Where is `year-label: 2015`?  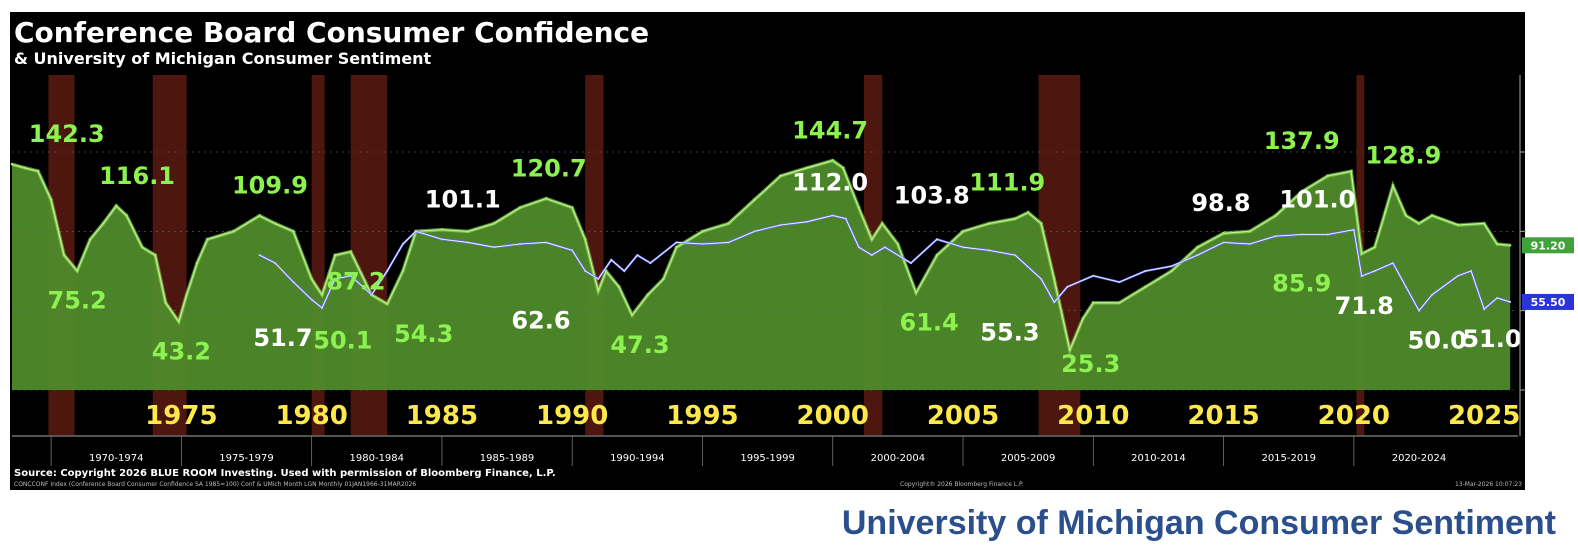
year-label: 2015 is located at coordinates (1223, 416).